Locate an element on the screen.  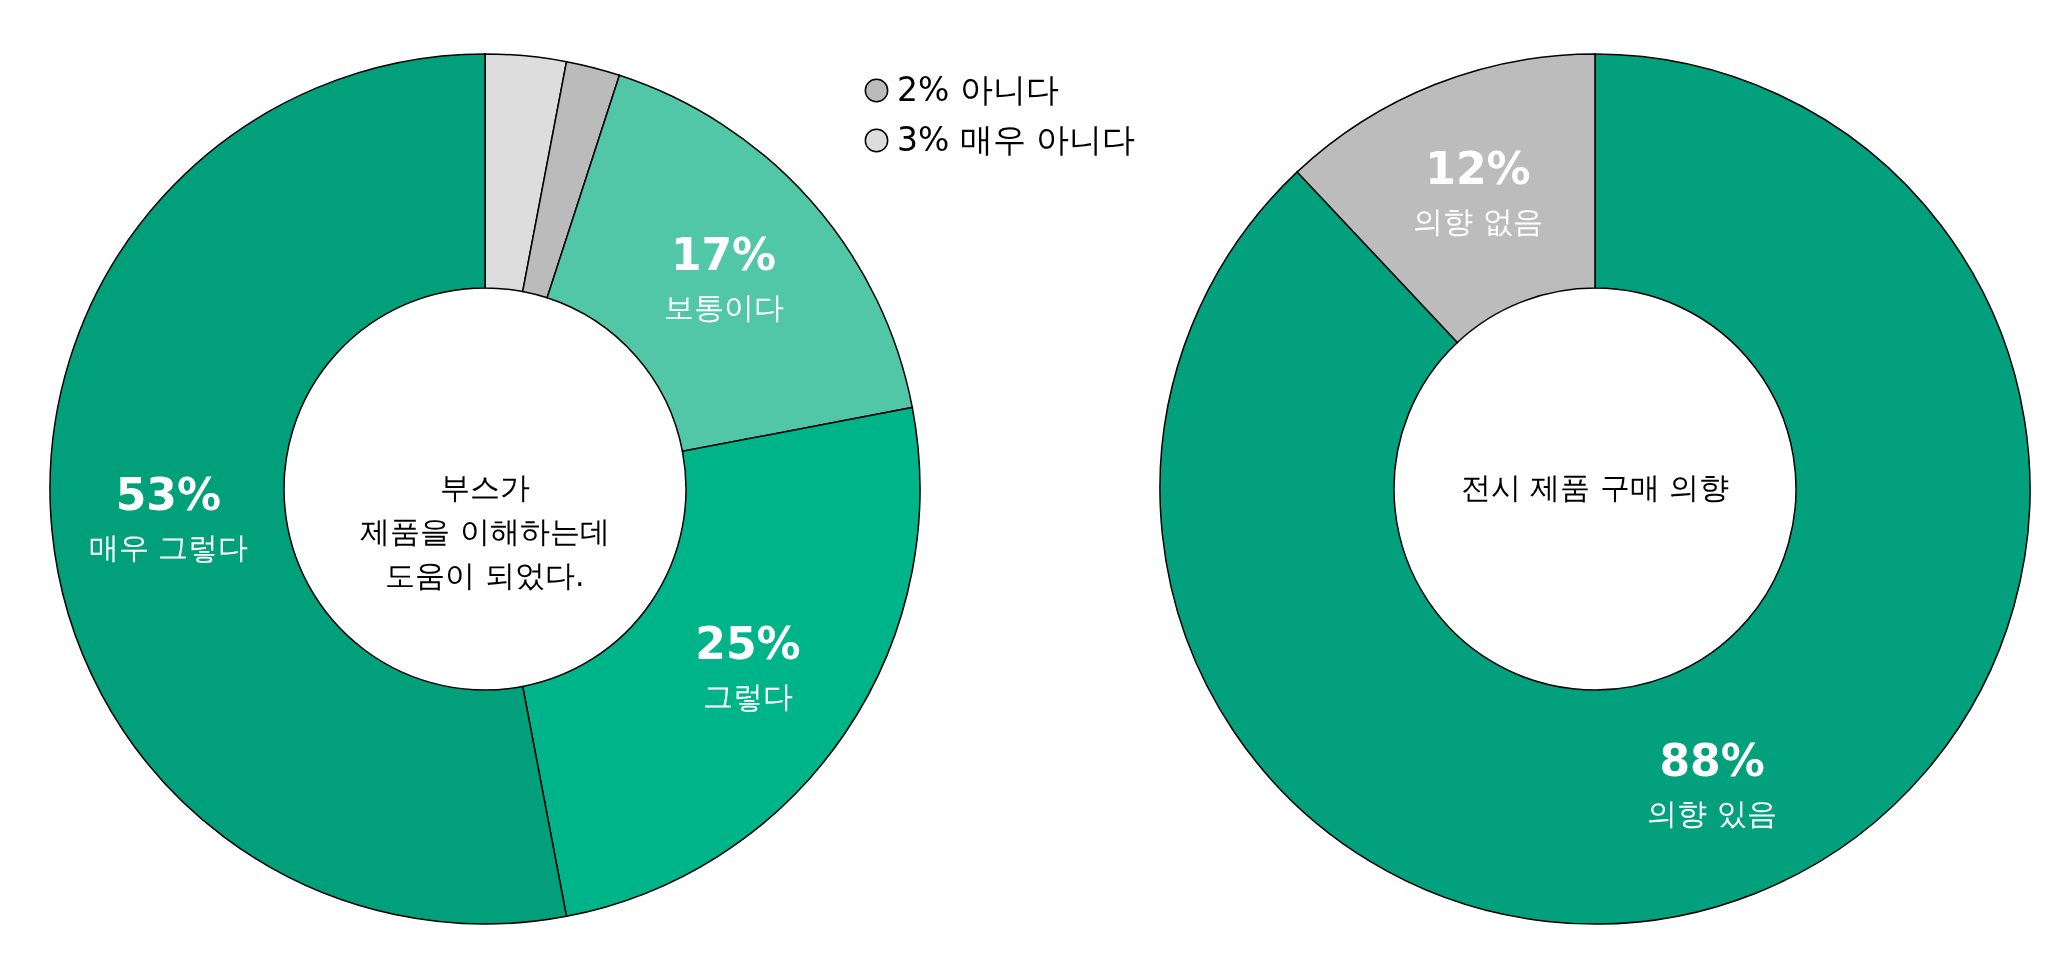
slice-label: 의향 있음 is located at coordinates (1712, 813).